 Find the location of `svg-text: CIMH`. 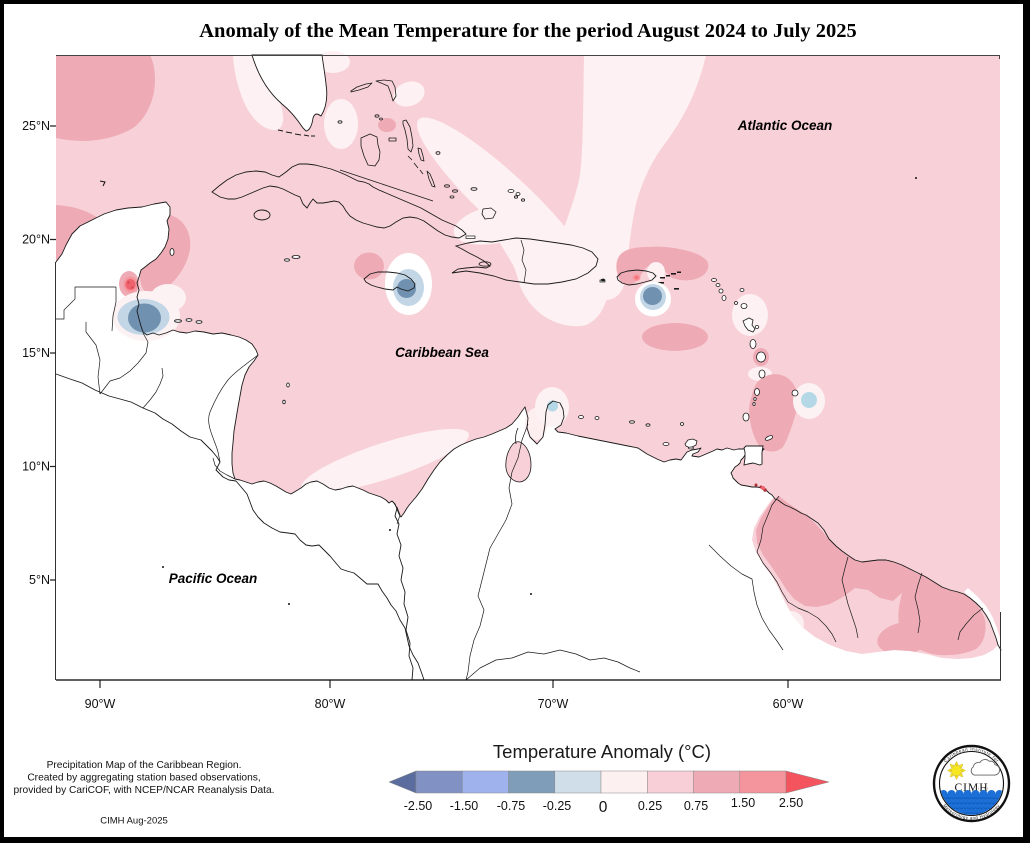

svg-text: CIMH is located at coordinates (971, 788).